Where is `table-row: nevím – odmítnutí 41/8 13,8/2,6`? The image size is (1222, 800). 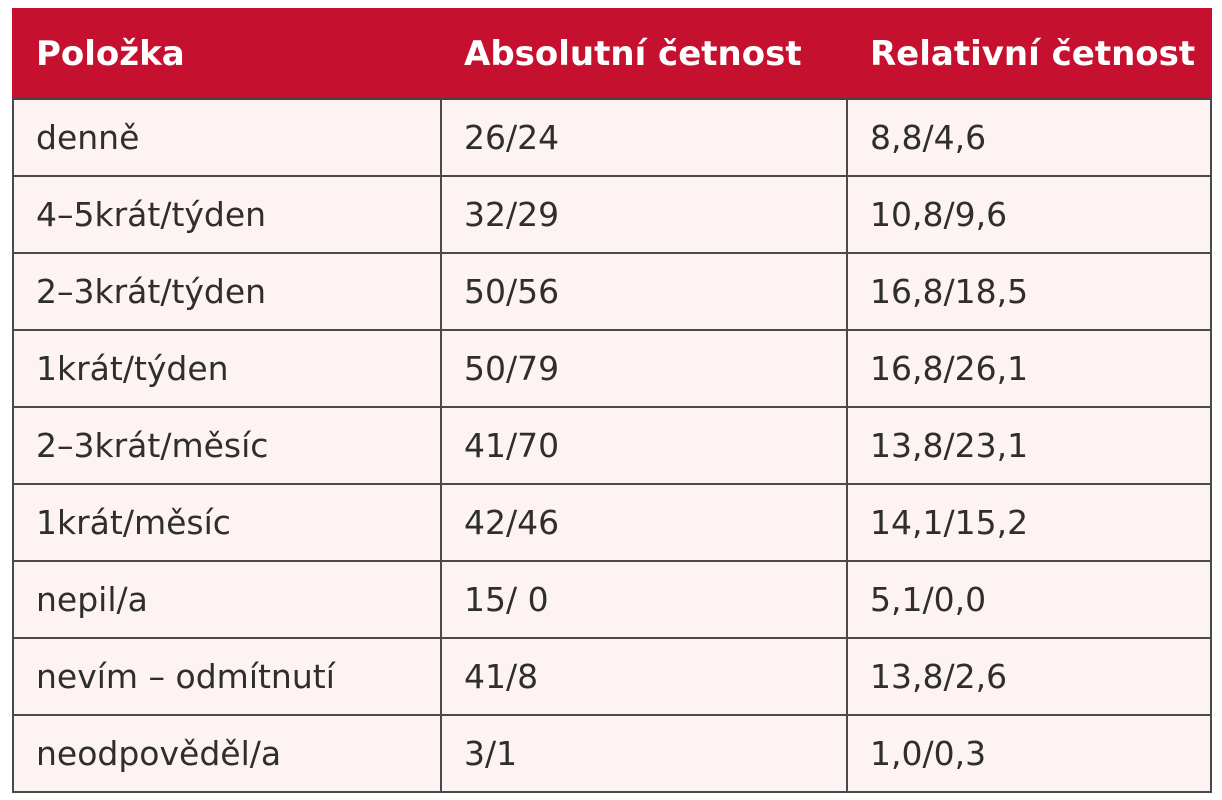 table-row: nevím – odmítnutí 41/8 13,8/2,6 is located at coordinates (612, 676).